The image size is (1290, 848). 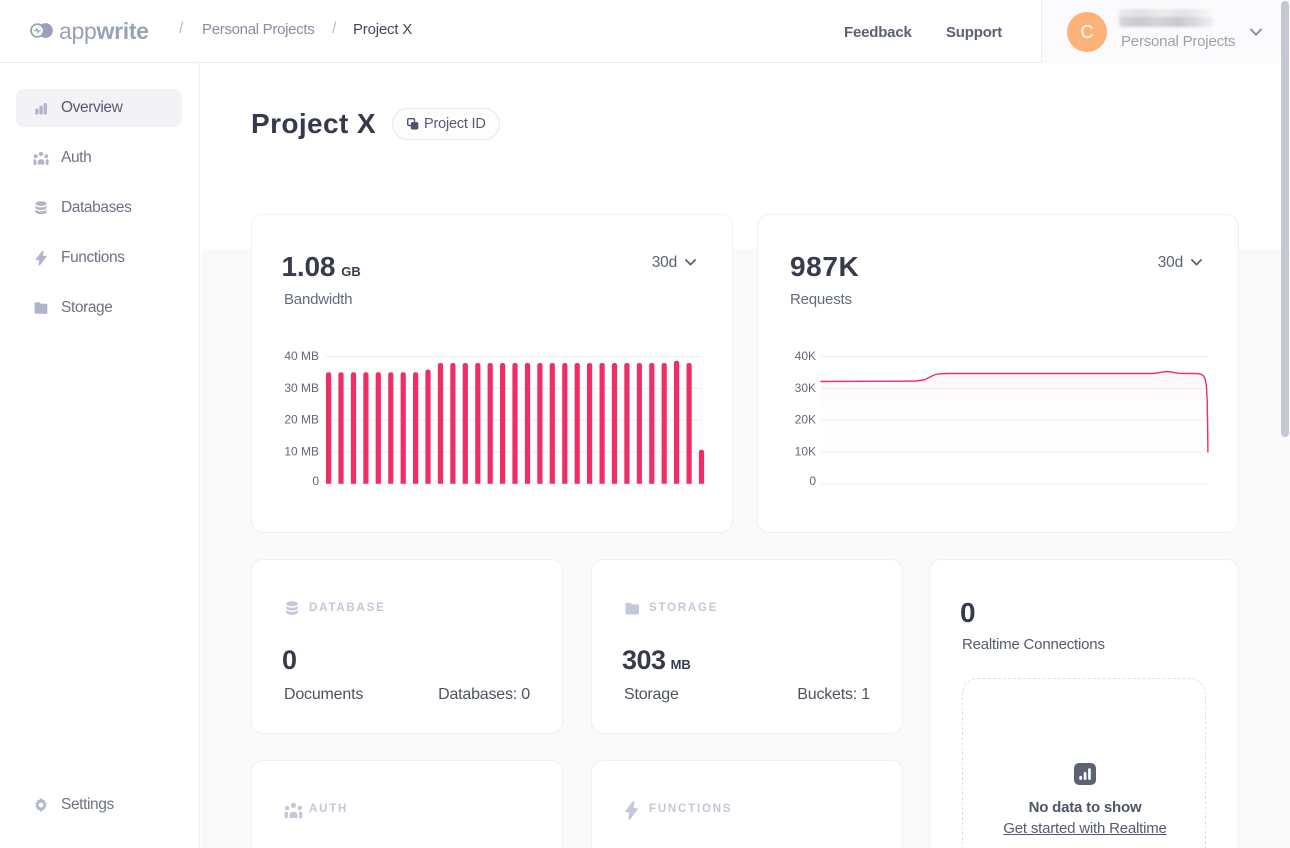 What do you see at coordinates (805, 420) in the screenshot?
I see `svg-text: 20K` at bounding box center [805, 420].